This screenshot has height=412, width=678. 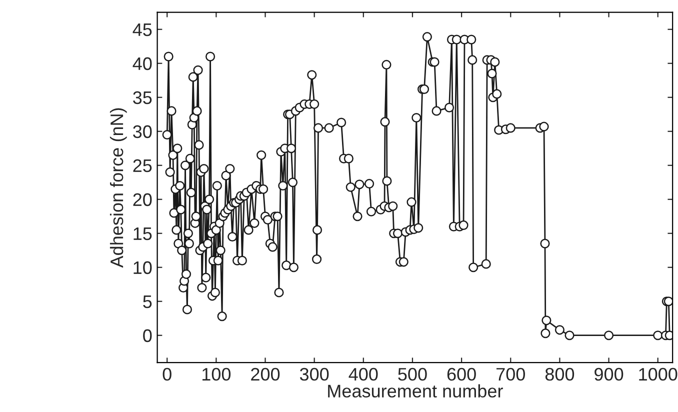 What do you see at coordinates (510, 374) in the screenshot?
I see `x-tick-label: 700` at bounding box center [510, 374].